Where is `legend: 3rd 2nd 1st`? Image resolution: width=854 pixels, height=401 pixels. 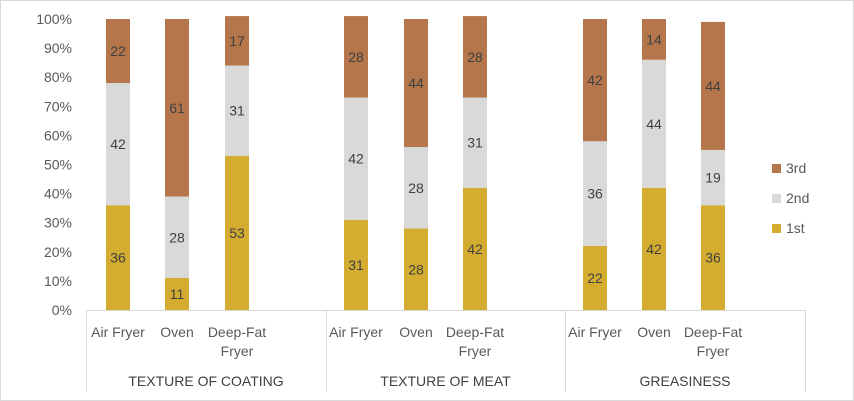
legend: 3rd 2nd 1st is located at coordinates (790, 198).